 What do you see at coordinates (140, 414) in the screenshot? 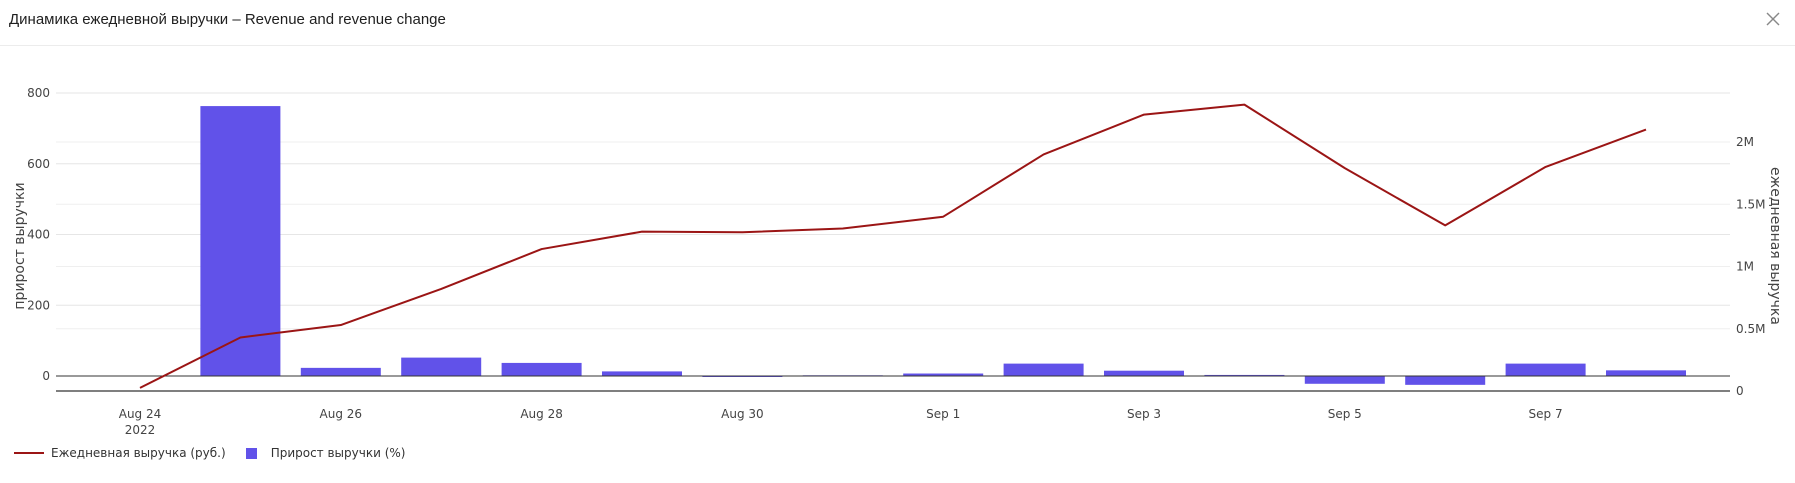
I see `x-tick-label: Aug 24` at bounding box center [140, 414].